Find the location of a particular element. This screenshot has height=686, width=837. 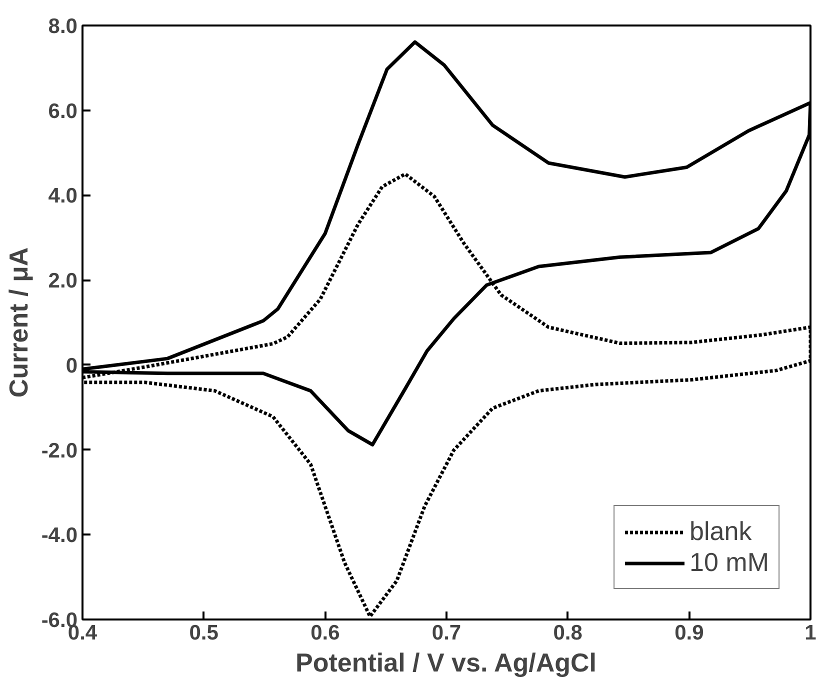

y-tick-label: 8.0 is located at coordinates (63, 26).